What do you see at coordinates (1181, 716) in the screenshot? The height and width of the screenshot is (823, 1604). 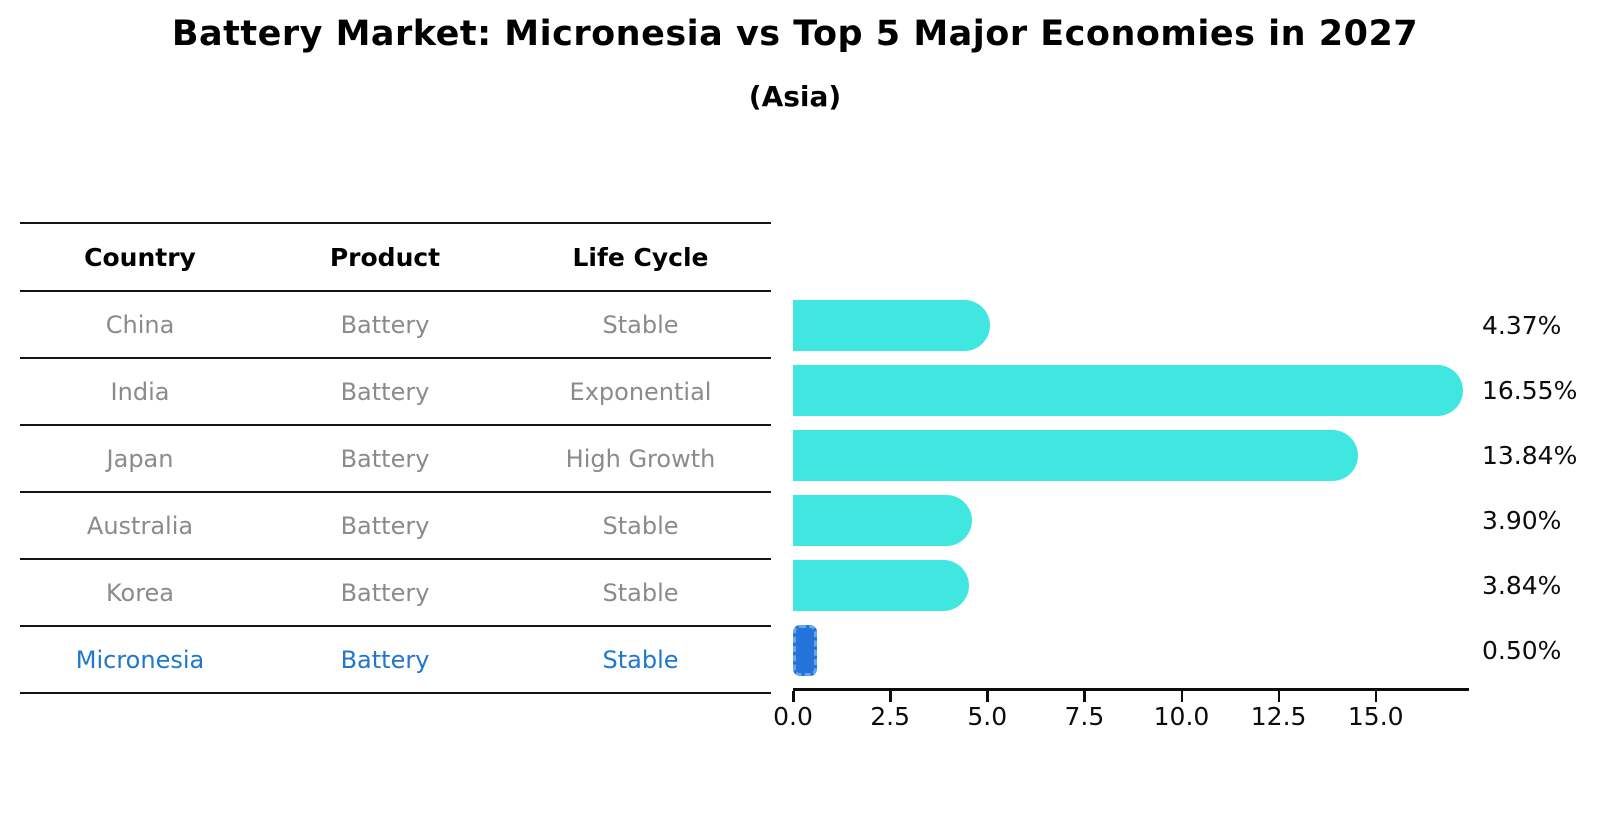 I see `x-tick-label: 10.0` at bounding box center [1181, 716].